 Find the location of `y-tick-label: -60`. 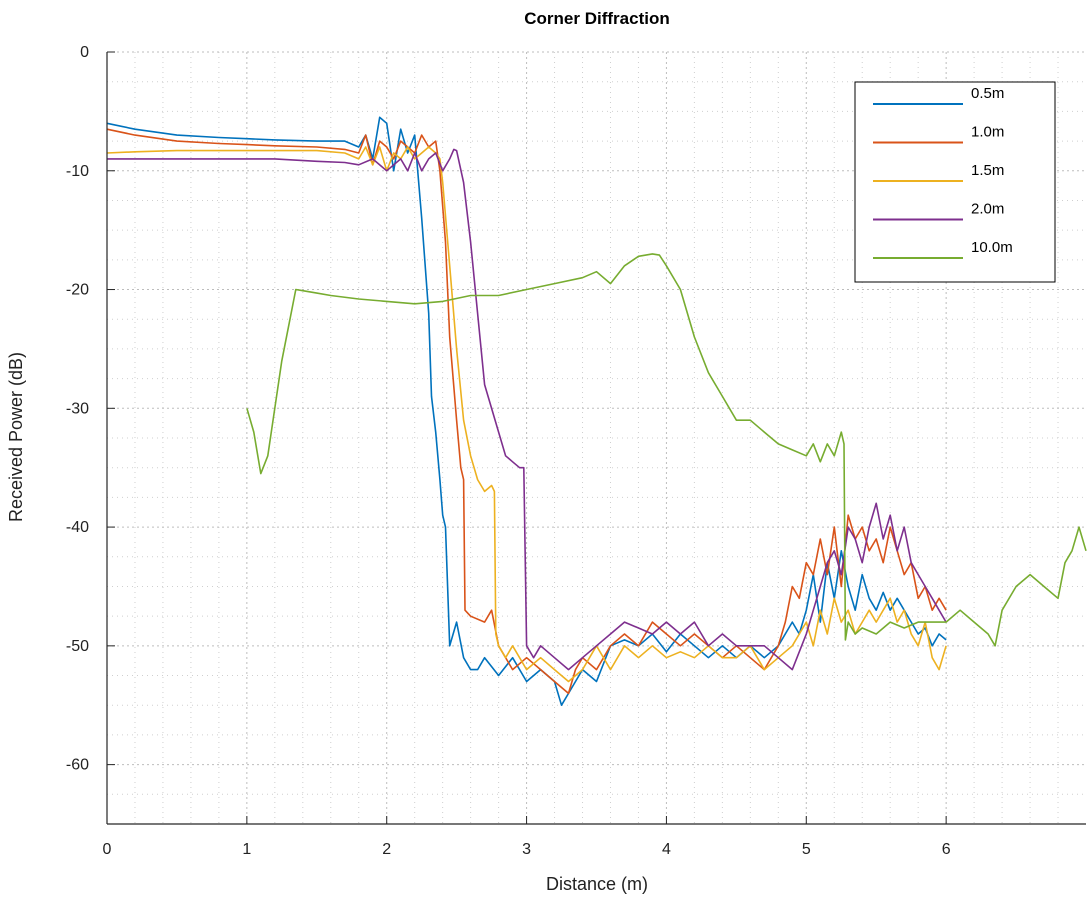

y-tick-label: -60 is located at coordinates (77, 765).